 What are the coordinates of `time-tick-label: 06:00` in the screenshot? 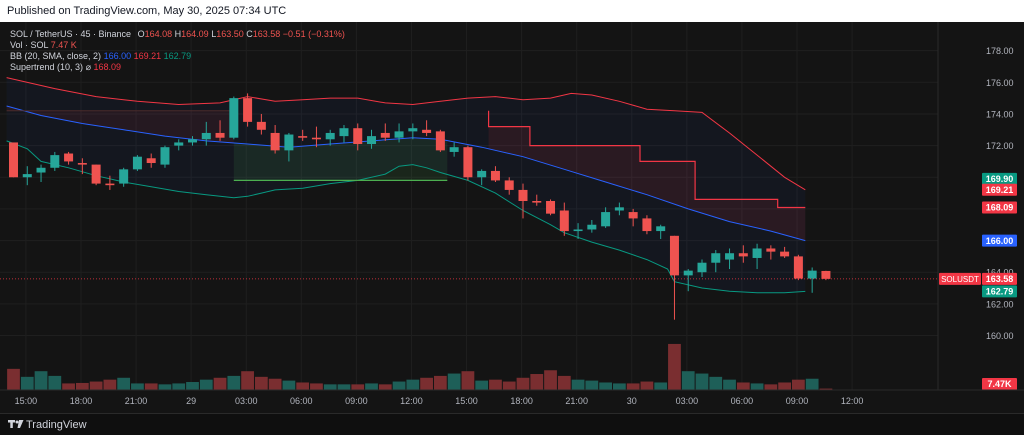 It's located at (301, 401).